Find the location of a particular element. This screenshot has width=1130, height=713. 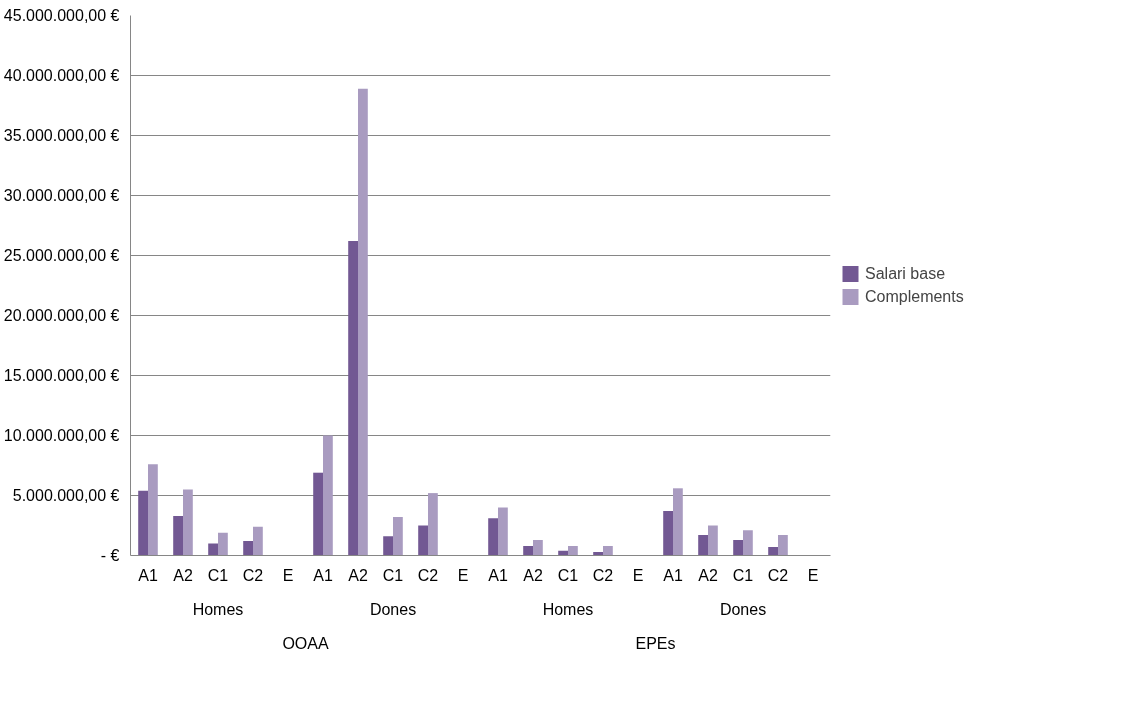

y-tick-label: 15.000.000,00 € is located at coordinates (61, 375).